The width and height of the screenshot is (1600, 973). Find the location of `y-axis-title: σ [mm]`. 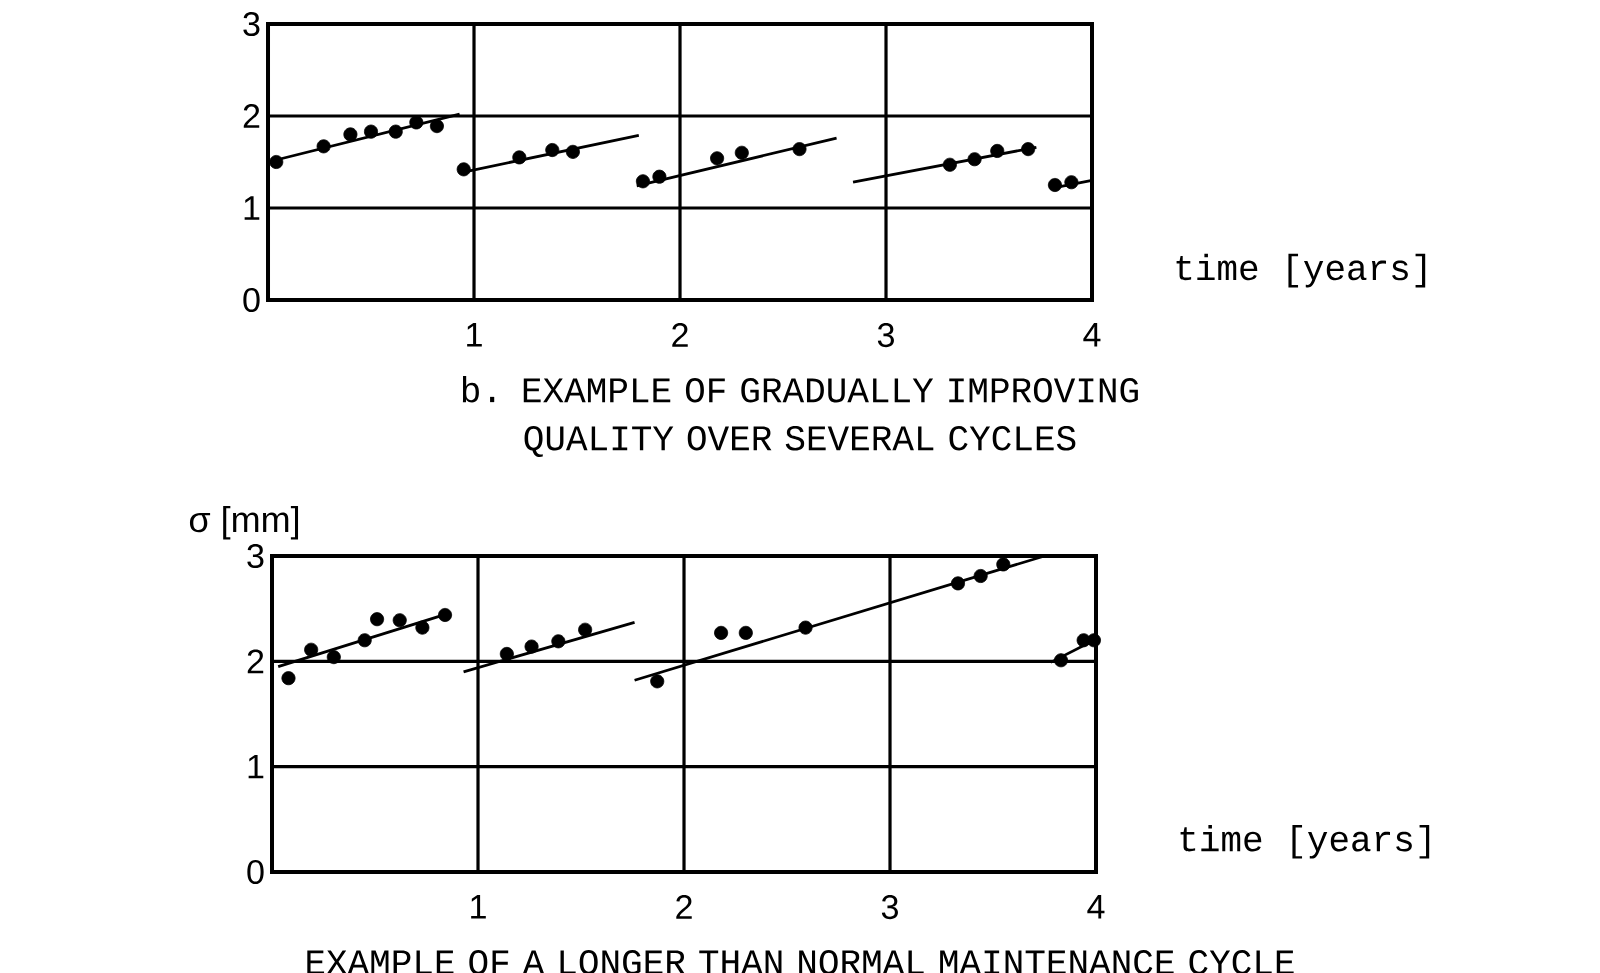

y-axis-title: σ [mm] is located at coordinates (244, 522).